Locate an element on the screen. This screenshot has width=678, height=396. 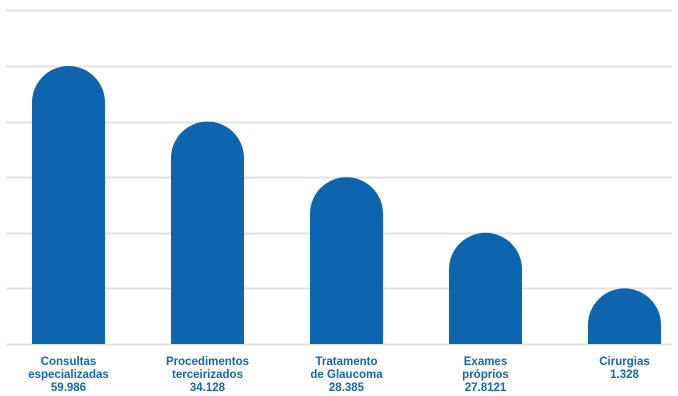
category-label-line: especializadas is located at coordinates (68, 375).